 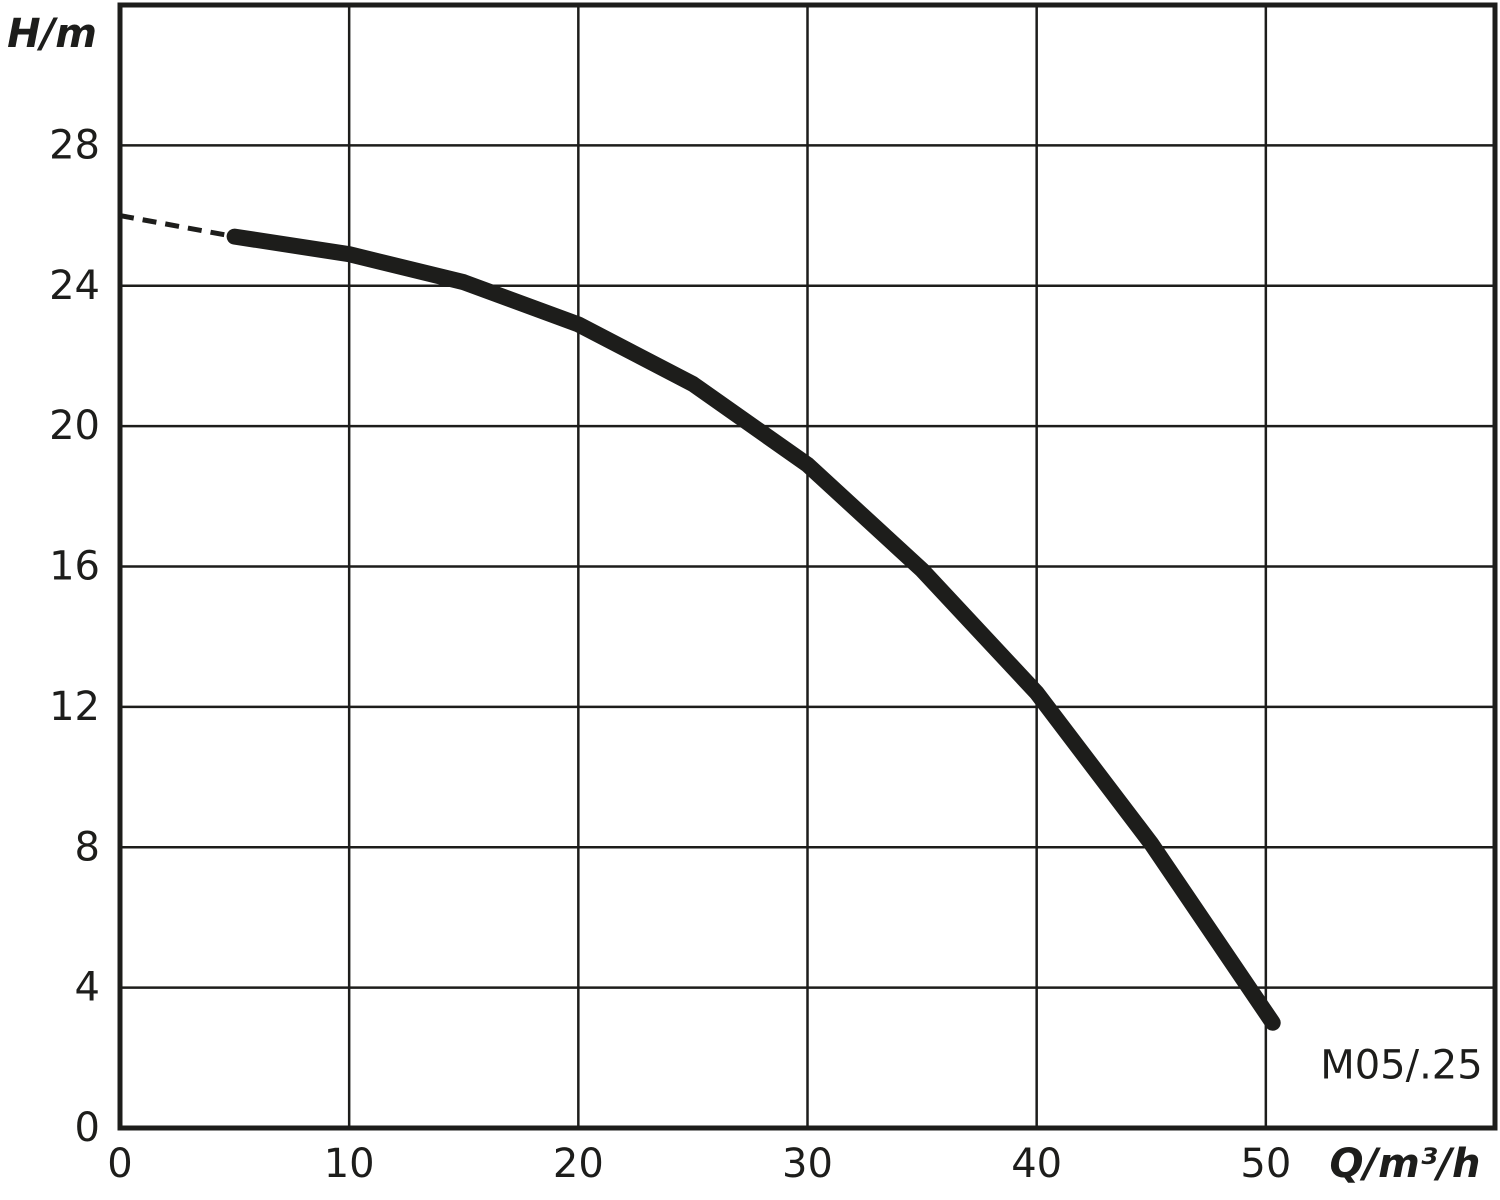 I want to click on y-tick-label: 8, so click(x=87, y=847).